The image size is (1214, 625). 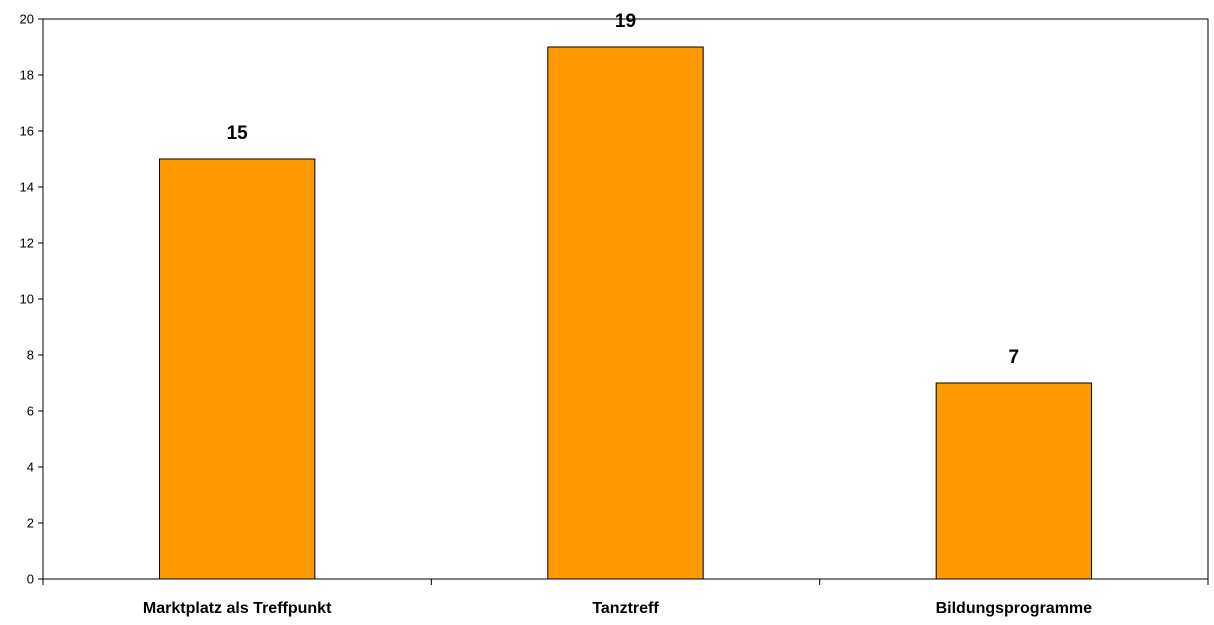 I want to click on y-tick-label: 18, so click(x=27, y=75).